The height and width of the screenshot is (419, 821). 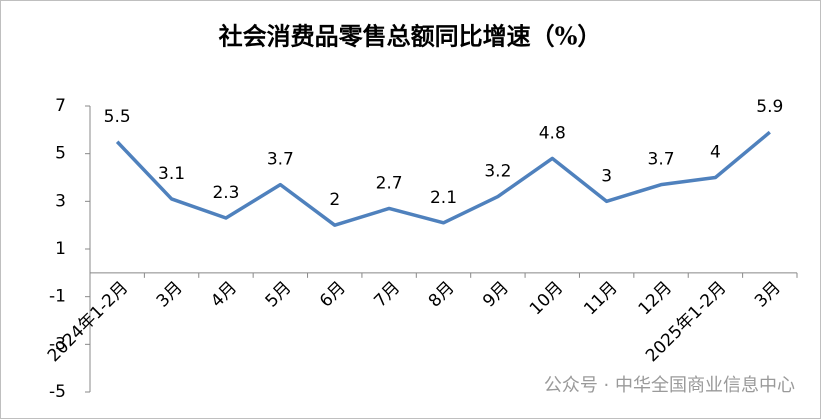 What do you see at coordinates (769, 107) in the screenshot?
I see `data-label: 5.9` at bounding box center [769, 107].